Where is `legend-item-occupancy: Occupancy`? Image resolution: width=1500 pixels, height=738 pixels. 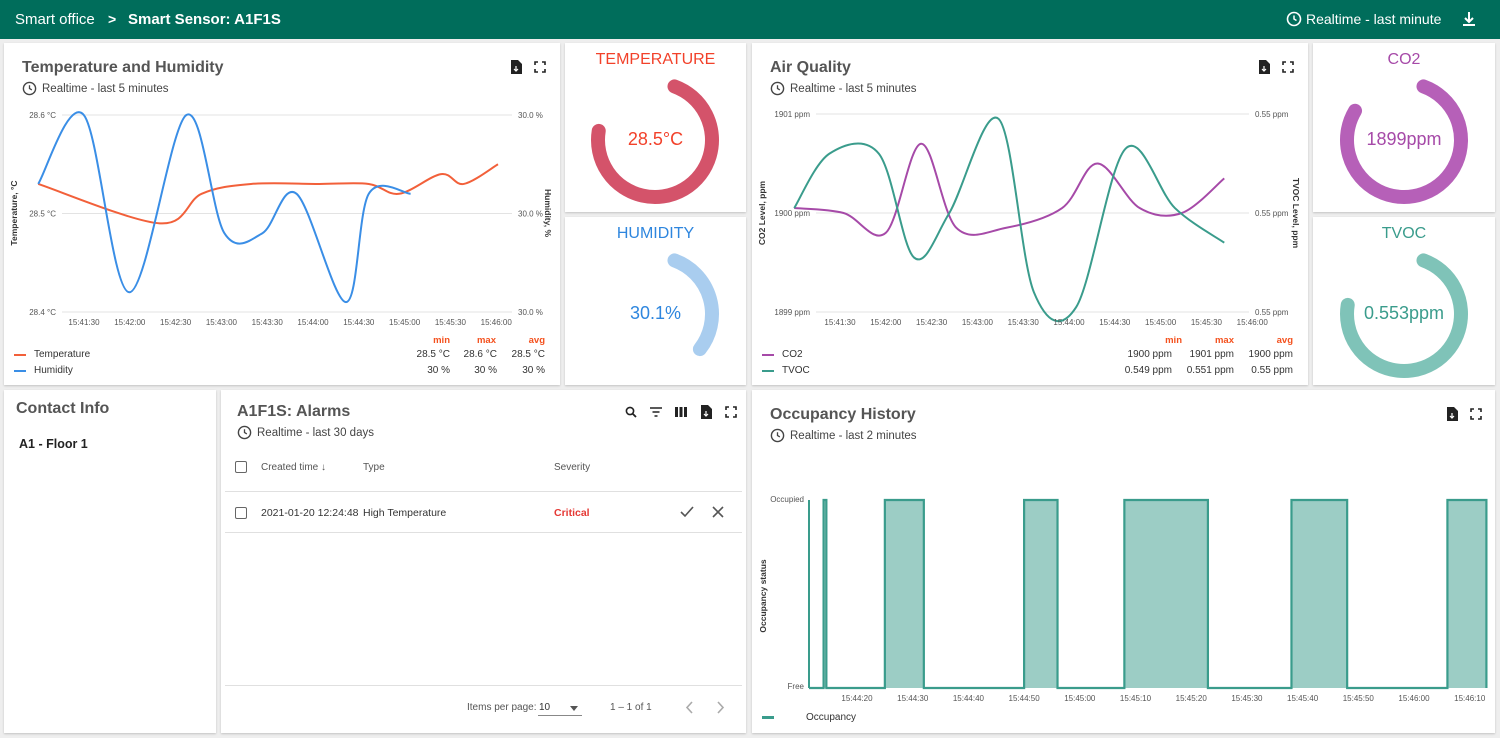 legend-item-occupancy: Occupancy is located at coordinates (809, 717).